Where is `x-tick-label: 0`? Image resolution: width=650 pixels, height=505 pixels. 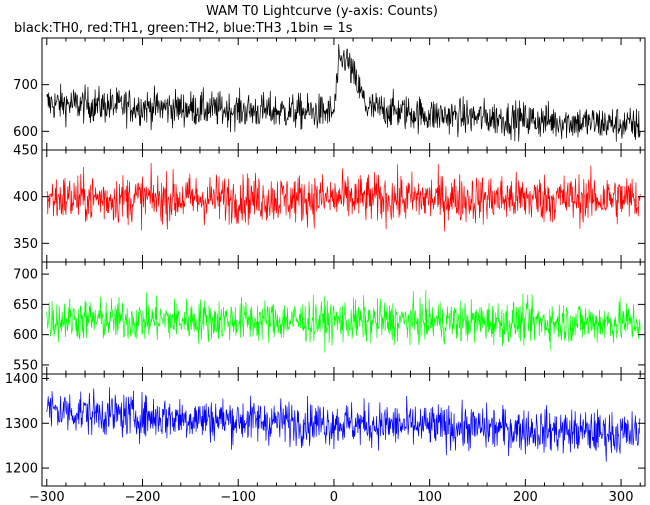
x-tick-label: 0 is located at coordinates (334, 497).